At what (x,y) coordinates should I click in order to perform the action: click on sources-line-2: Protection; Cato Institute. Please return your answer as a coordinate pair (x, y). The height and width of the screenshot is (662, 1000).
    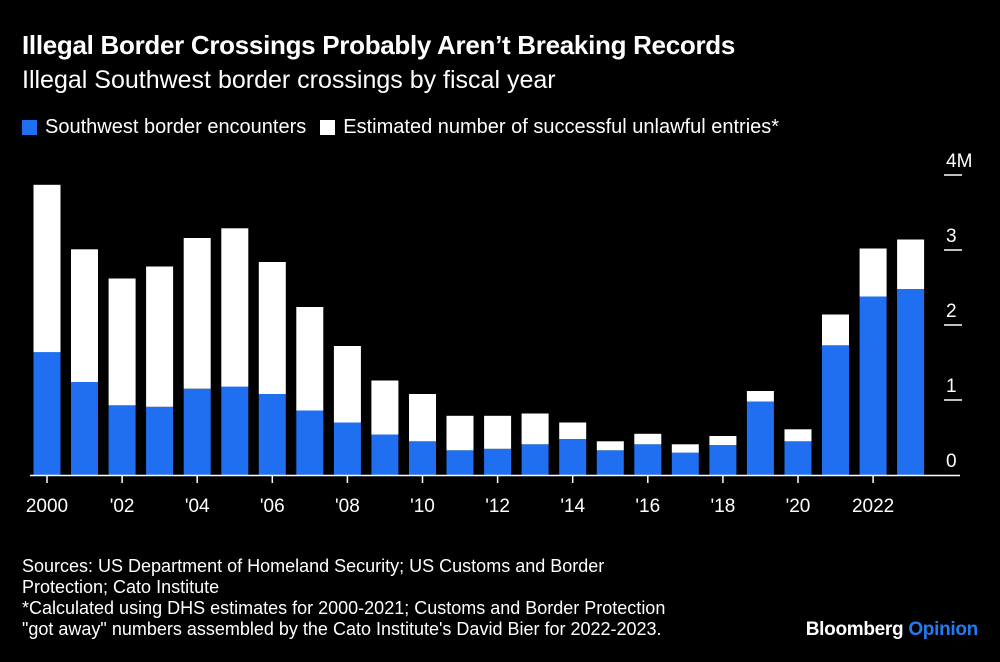
    Looking at the image, I should click on (121, 587).